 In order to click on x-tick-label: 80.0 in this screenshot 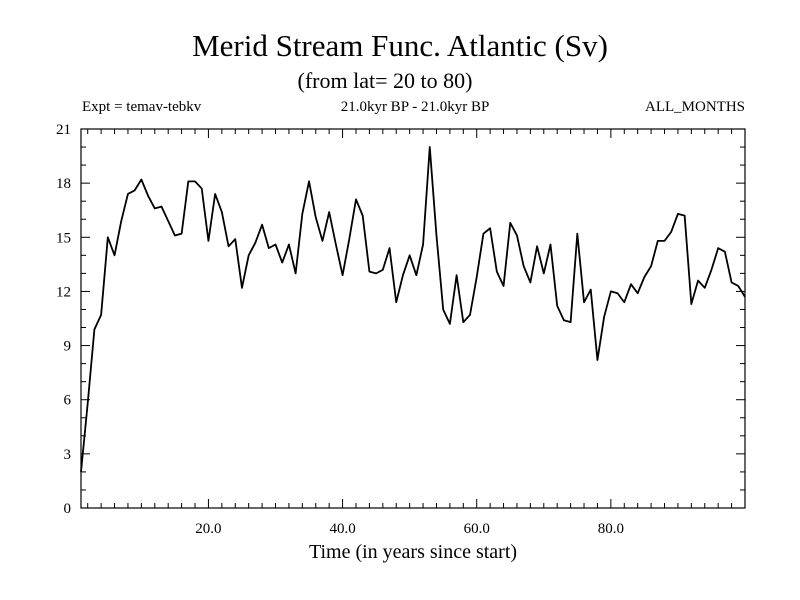, I will do `click(611, 529)`.